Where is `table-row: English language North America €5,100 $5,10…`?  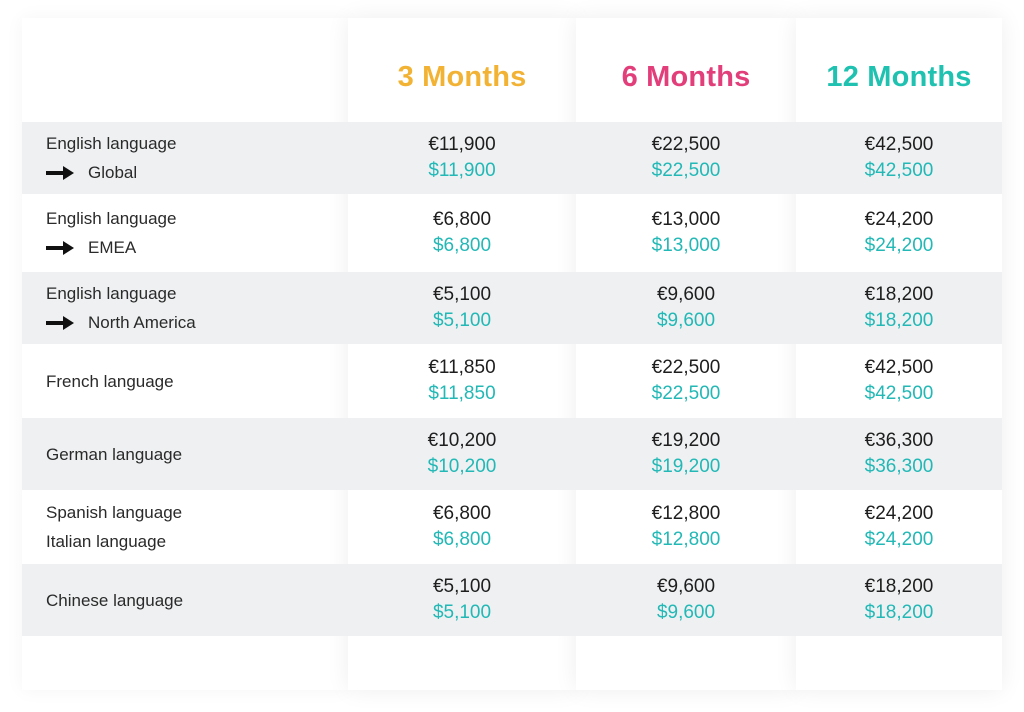
table-row: English language North America €5,100 $5,10… is located at coordinates (512, 308).